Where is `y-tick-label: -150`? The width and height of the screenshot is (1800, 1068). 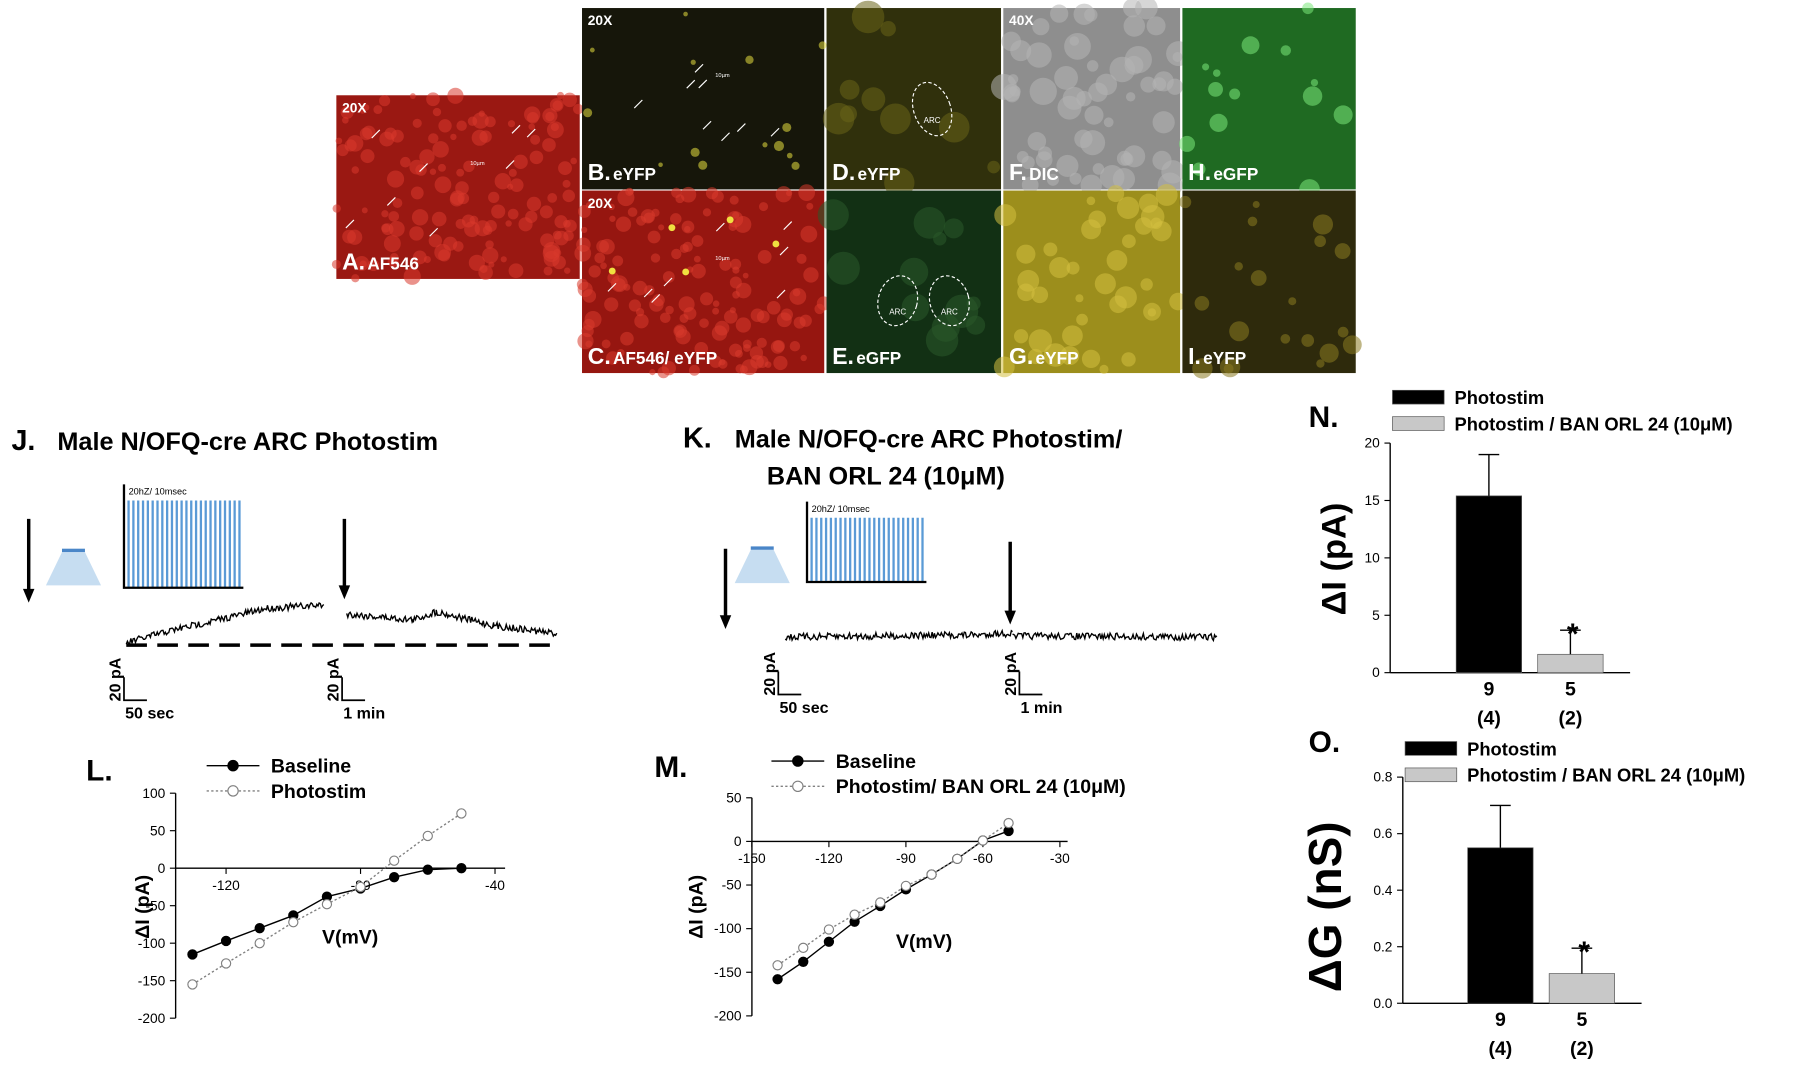
y-tick-label: -150 is located at coordinates (728, 972).